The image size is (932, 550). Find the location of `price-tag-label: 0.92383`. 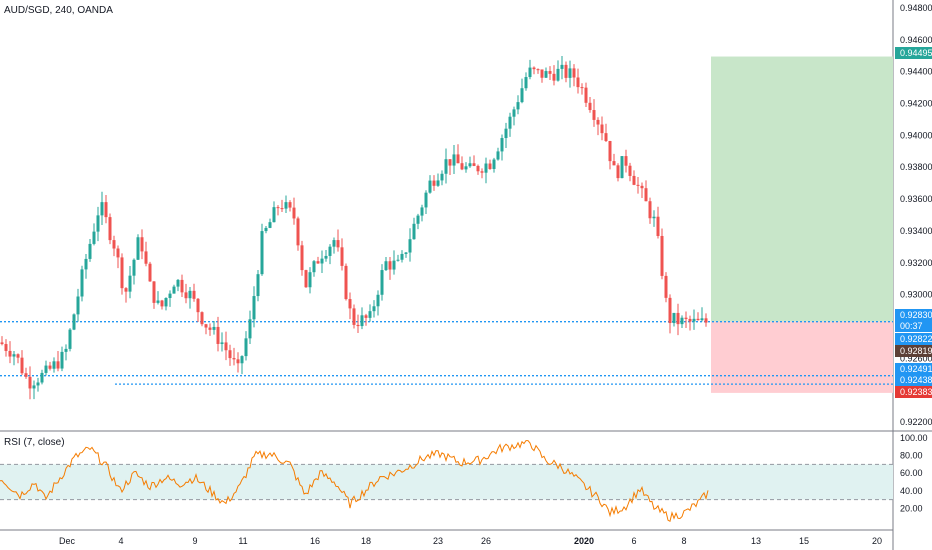

price-tag-label: 0.92383 is located at coordinates (916, 392).